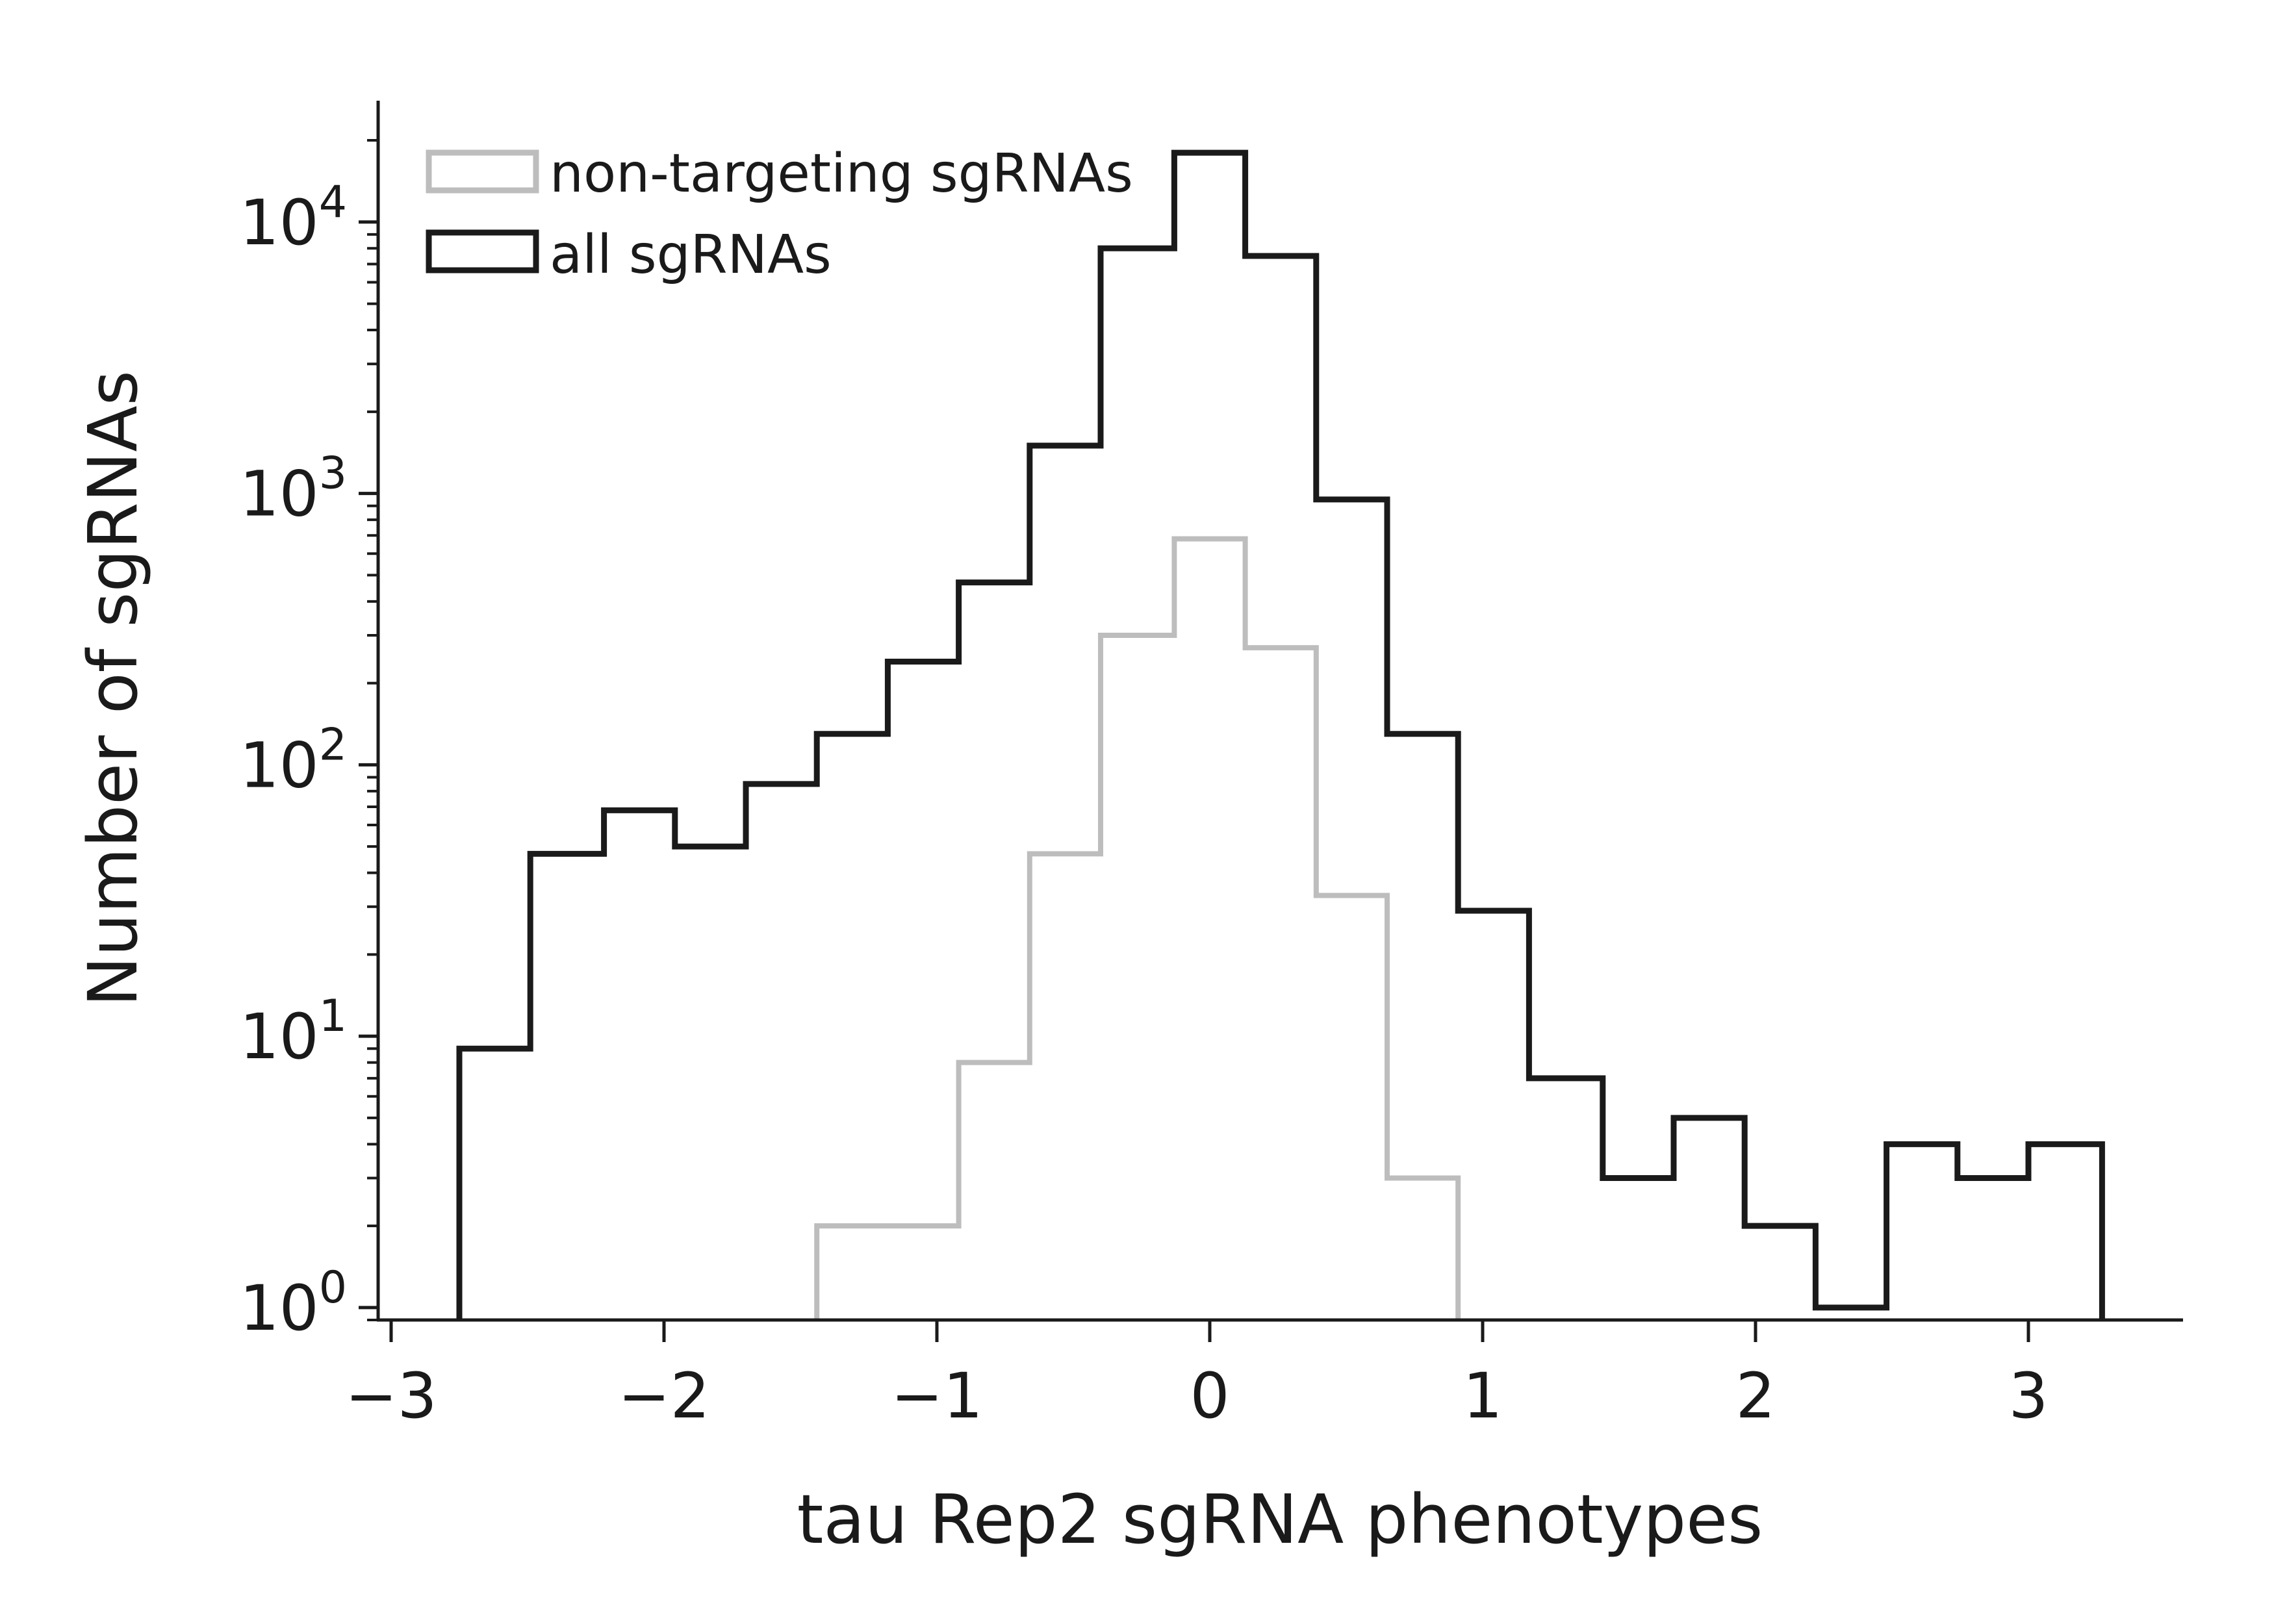  What do you see at coordinates (293, 760) in the screenshot?
I see `y-tick-label: 10²` at bounding box center [293, 760].